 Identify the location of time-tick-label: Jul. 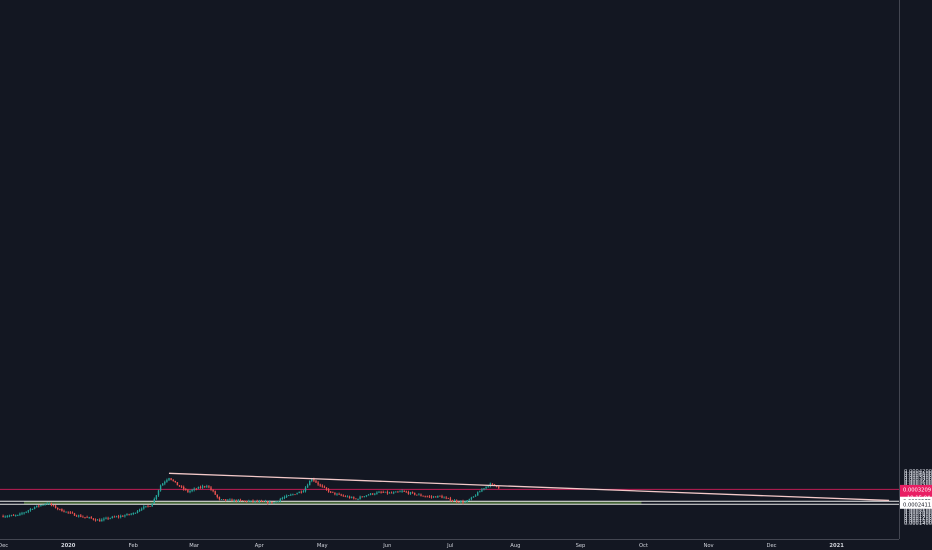
(449, 546).